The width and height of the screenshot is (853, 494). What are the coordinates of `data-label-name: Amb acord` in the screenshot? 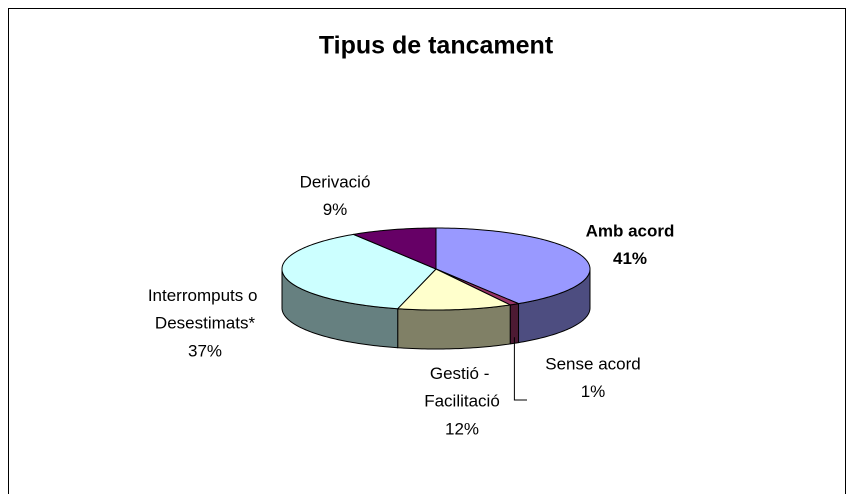 It's located at (630, 230).